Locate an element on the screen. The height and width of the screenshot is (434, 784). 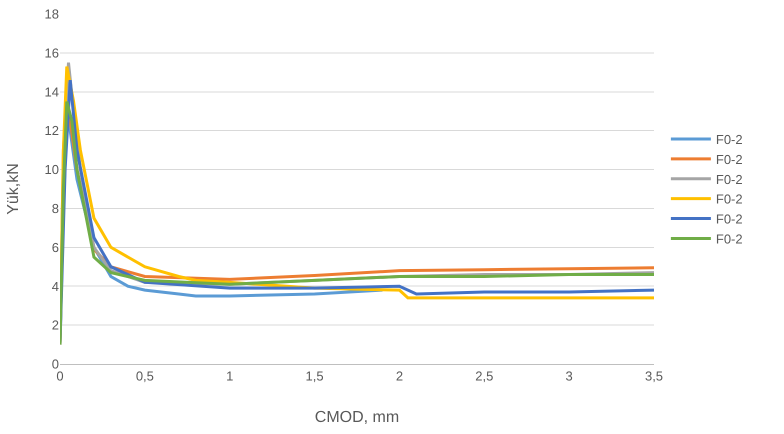
y-tick-label: 8 is located at coordinates (55, 208).